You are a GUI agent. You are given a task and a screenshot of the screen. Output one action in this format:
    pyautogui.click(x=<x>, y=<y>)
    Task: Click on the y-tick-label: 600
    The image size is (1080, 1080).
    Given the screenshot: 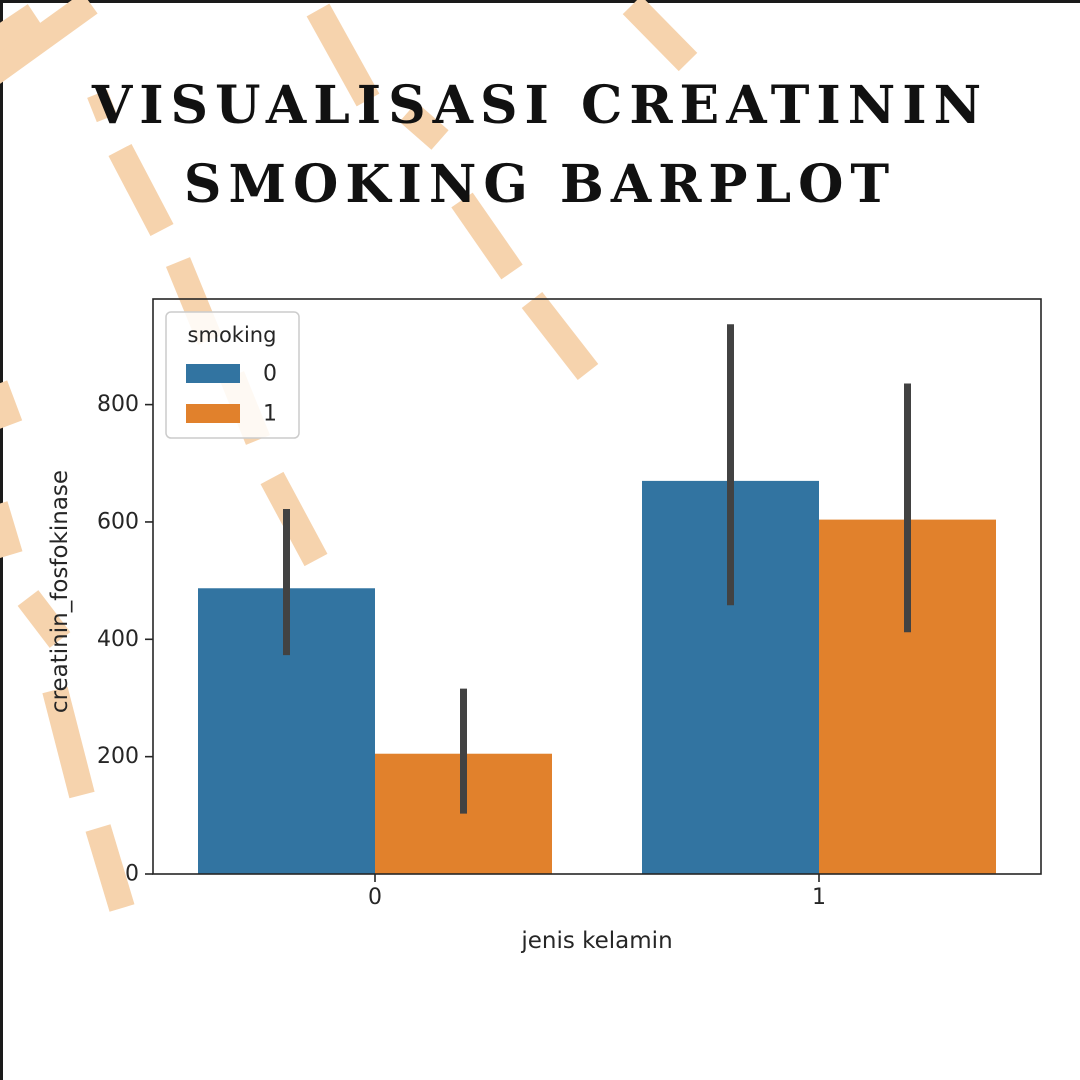 What is the action you would take?
    pyautogui.click(x=118, y=521)
    